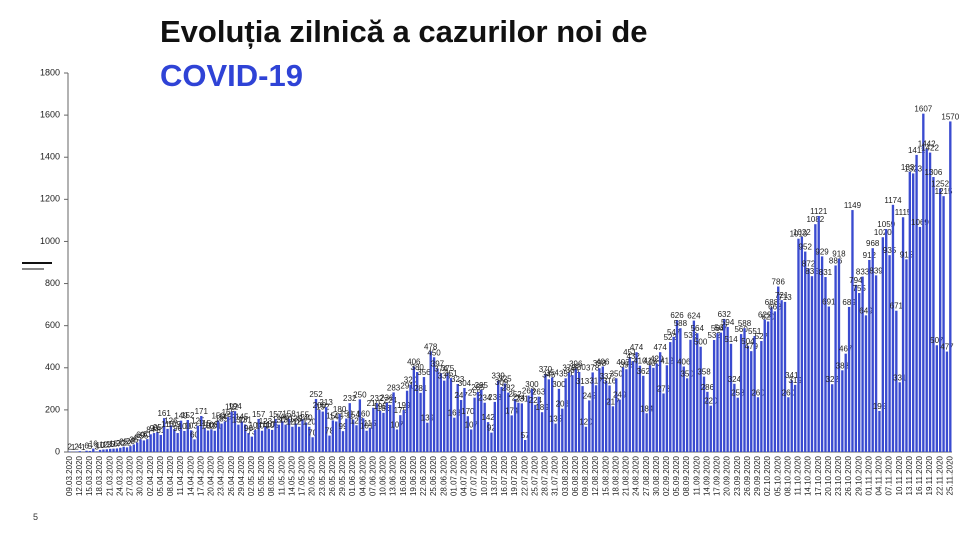 Image resolution: width=971 pixels, height=539 pixels. Describe the element at coordinates (377, 398) in the screenshot. I see `value-label: 232` at that location.